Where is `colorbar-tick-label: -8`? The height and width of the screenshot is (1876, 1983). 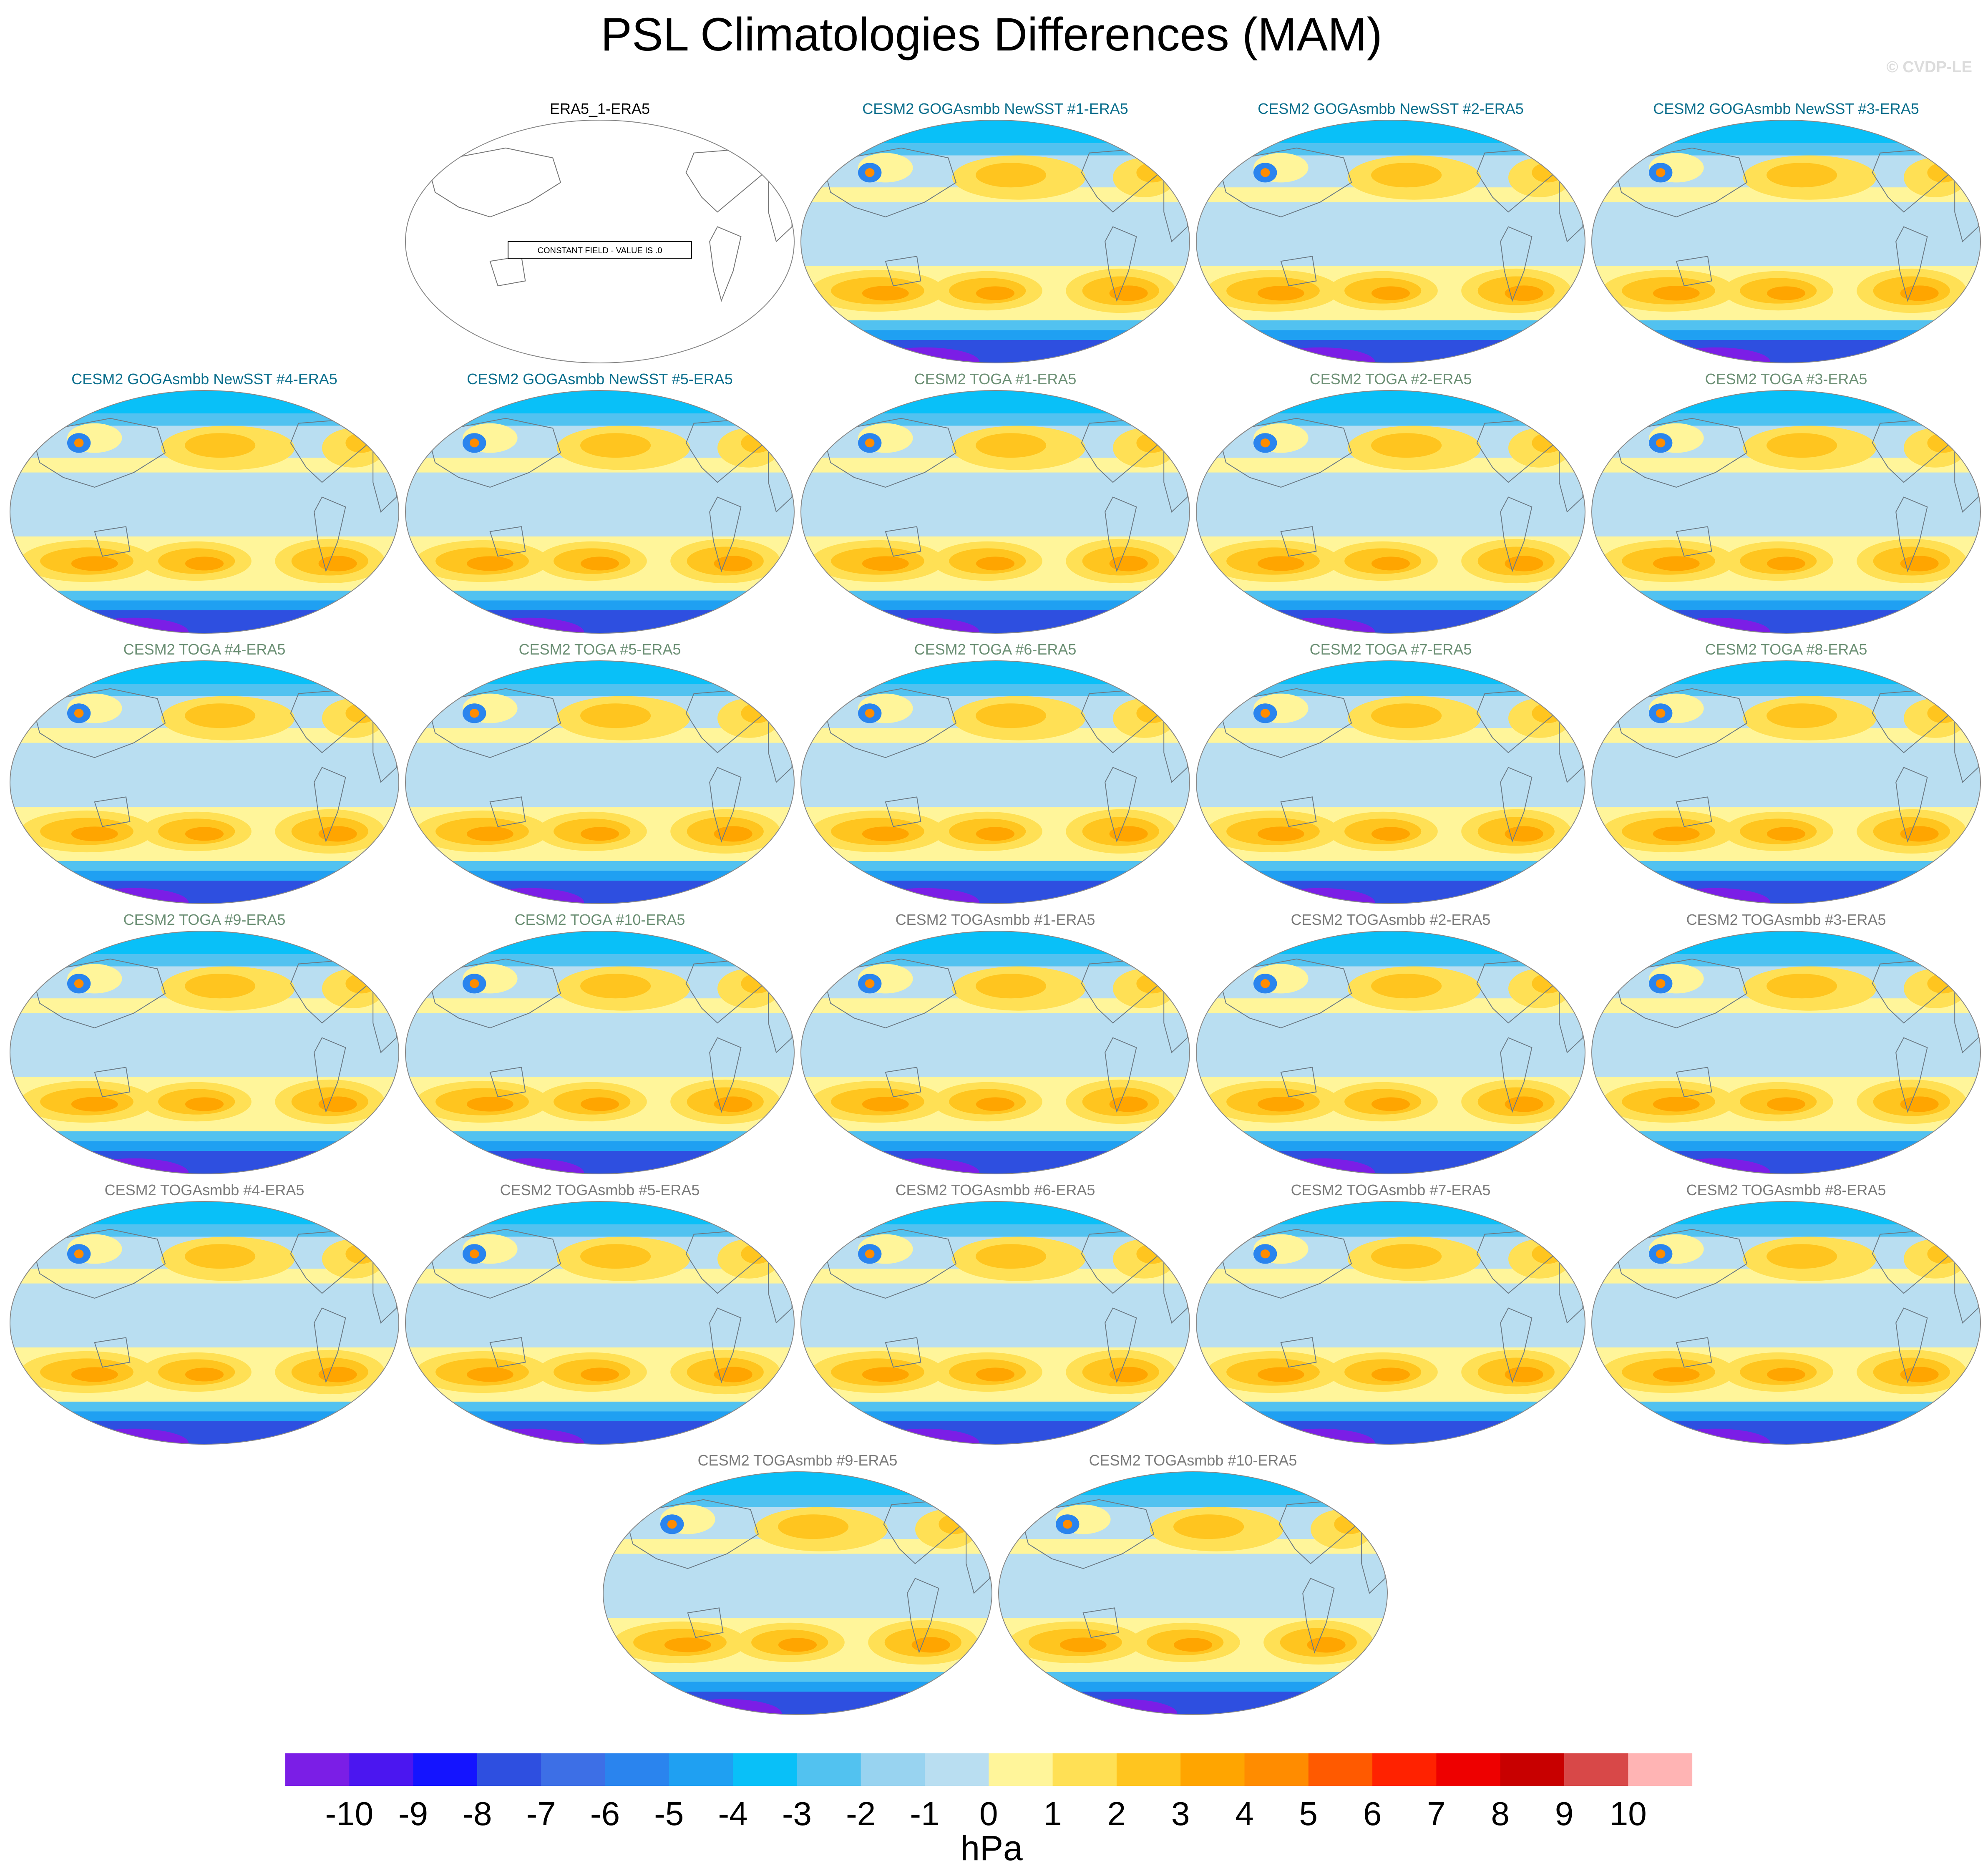
colorbar-tick-label: -8 is located at coordinates (477, 1813).